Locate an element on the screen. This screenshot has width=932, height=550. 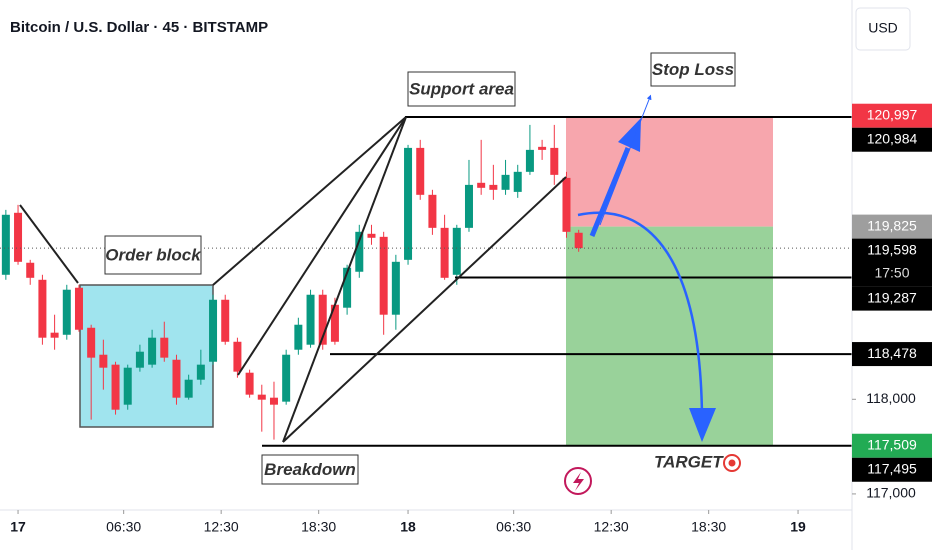
price-label-text: 119,598 is located at coordinates (892, 249).